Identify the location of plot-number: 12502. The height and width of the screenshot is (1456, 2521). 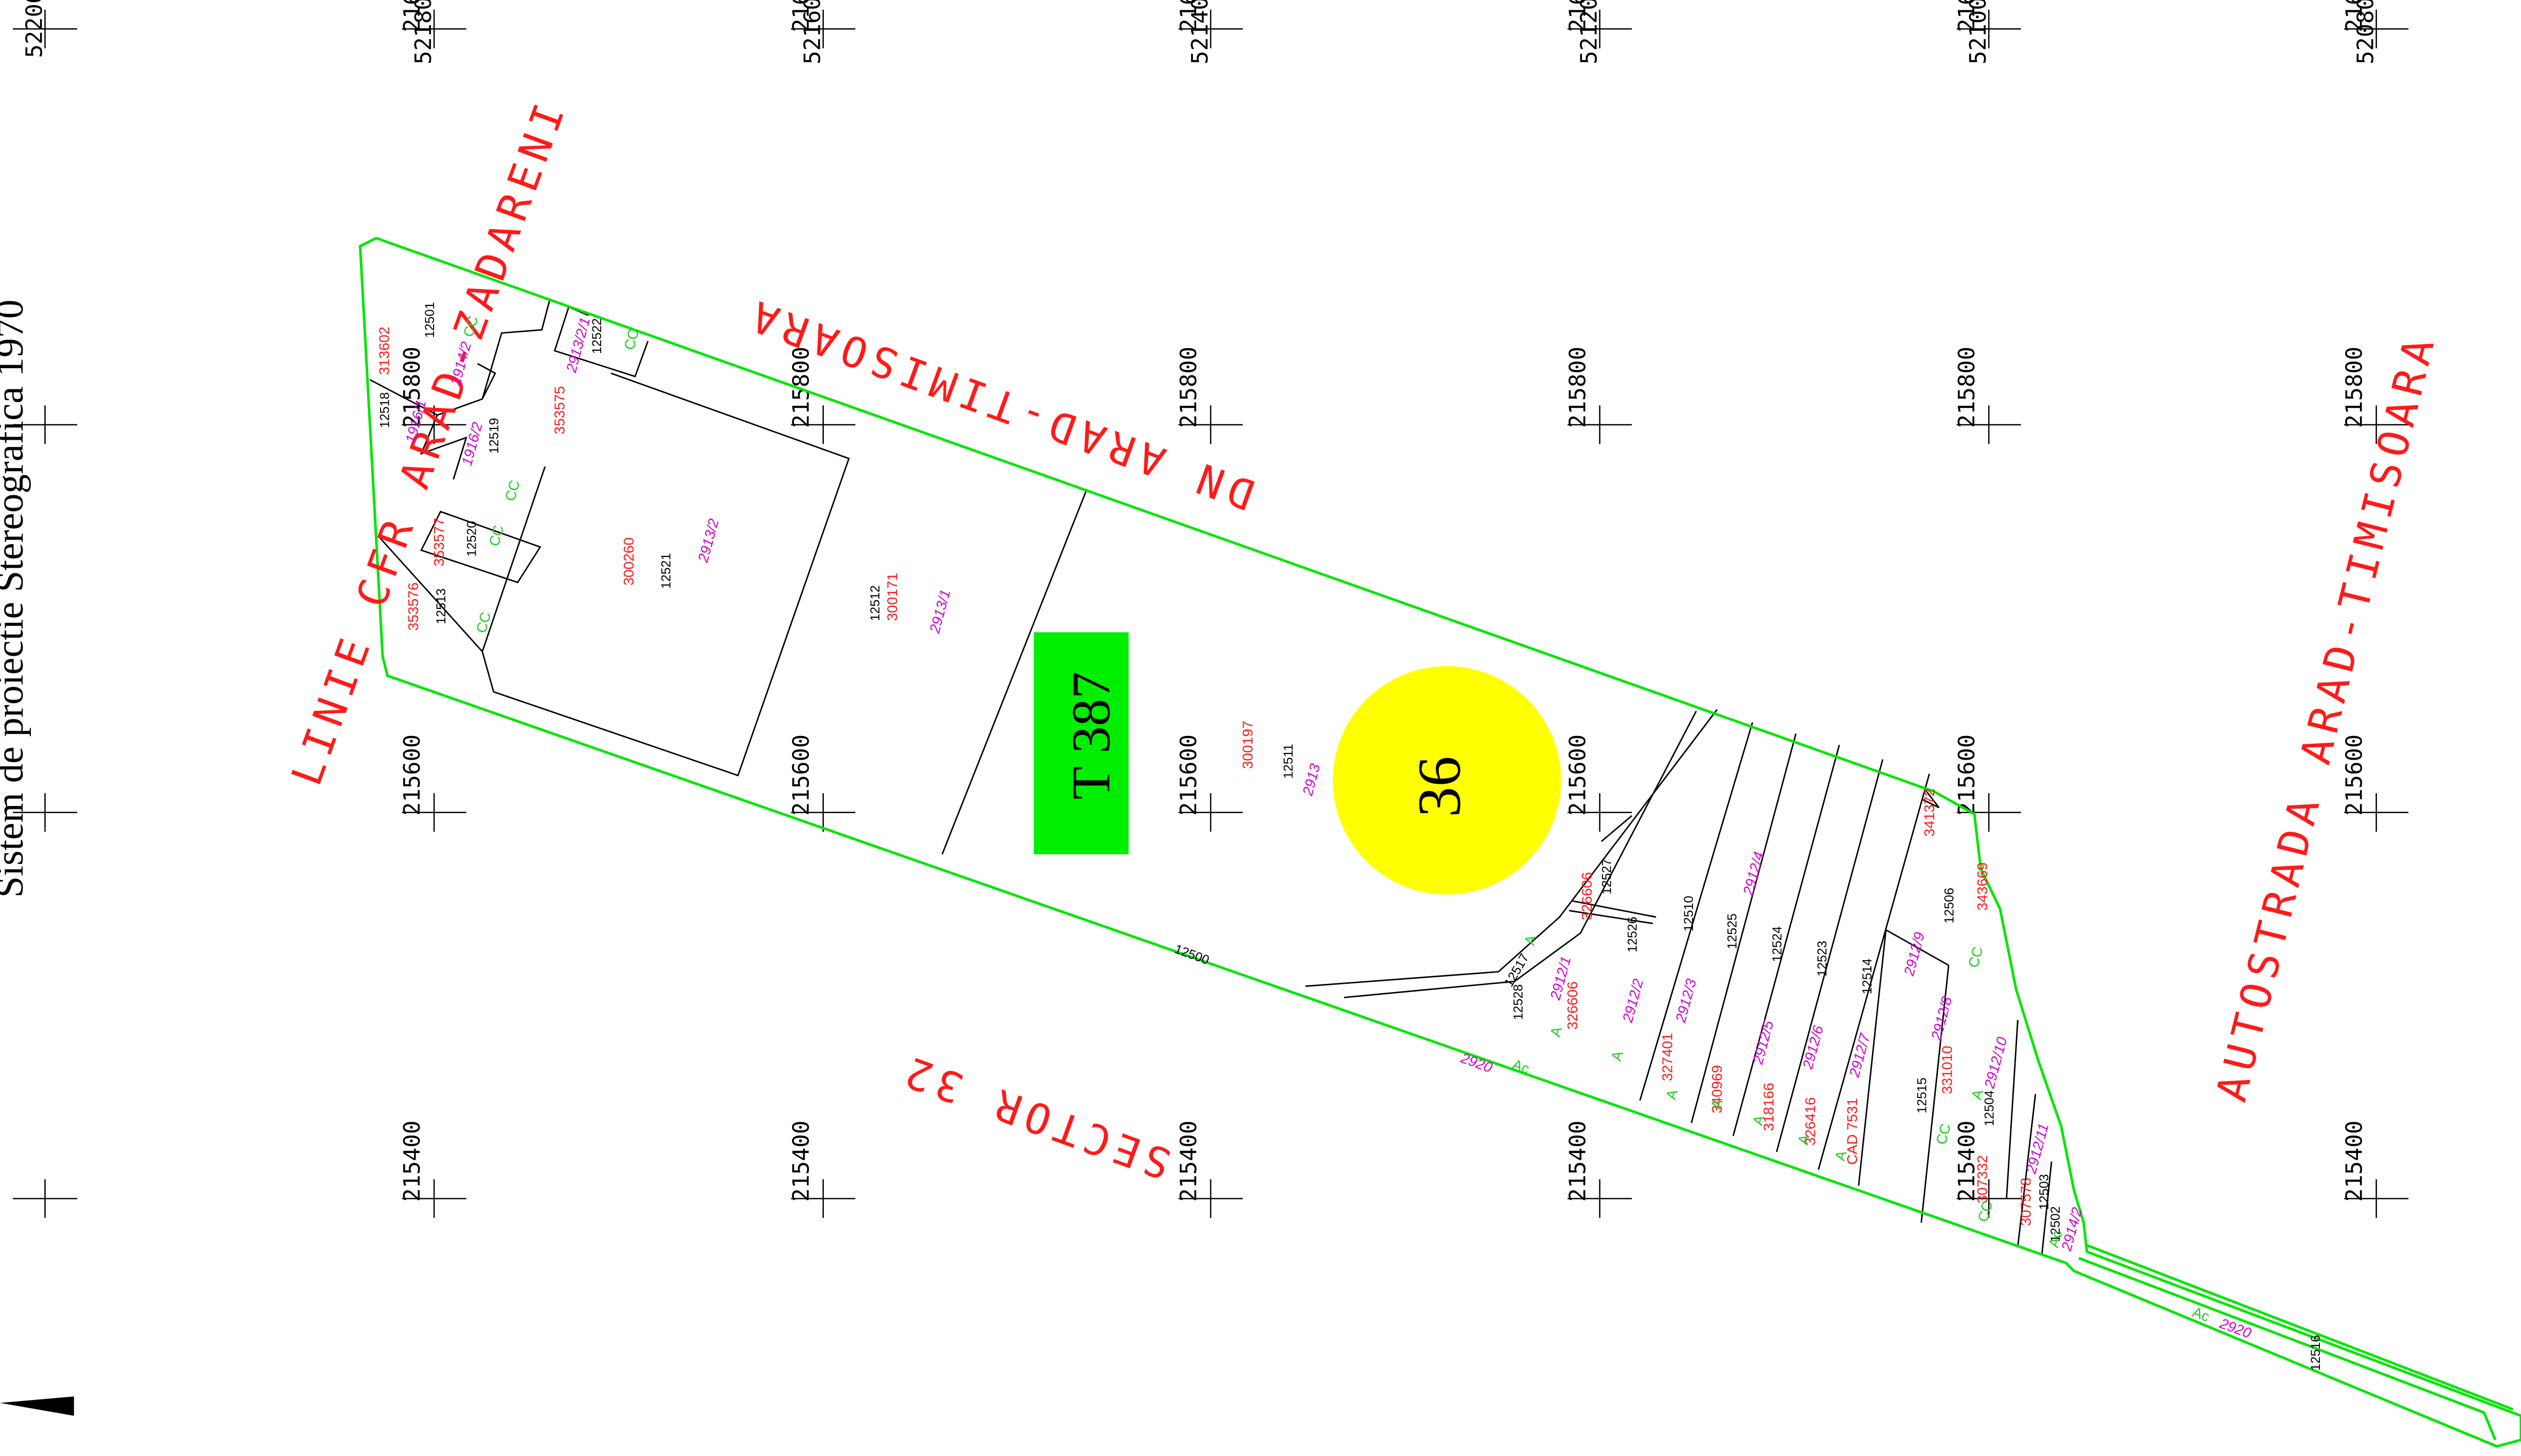
(2055, 1224).